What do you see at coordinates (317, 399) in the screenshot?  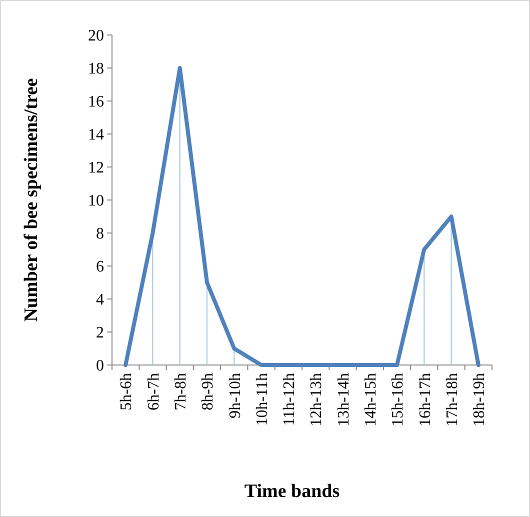 I see `x-tick-label: 12h-13h` at bounding box center [317, 399].